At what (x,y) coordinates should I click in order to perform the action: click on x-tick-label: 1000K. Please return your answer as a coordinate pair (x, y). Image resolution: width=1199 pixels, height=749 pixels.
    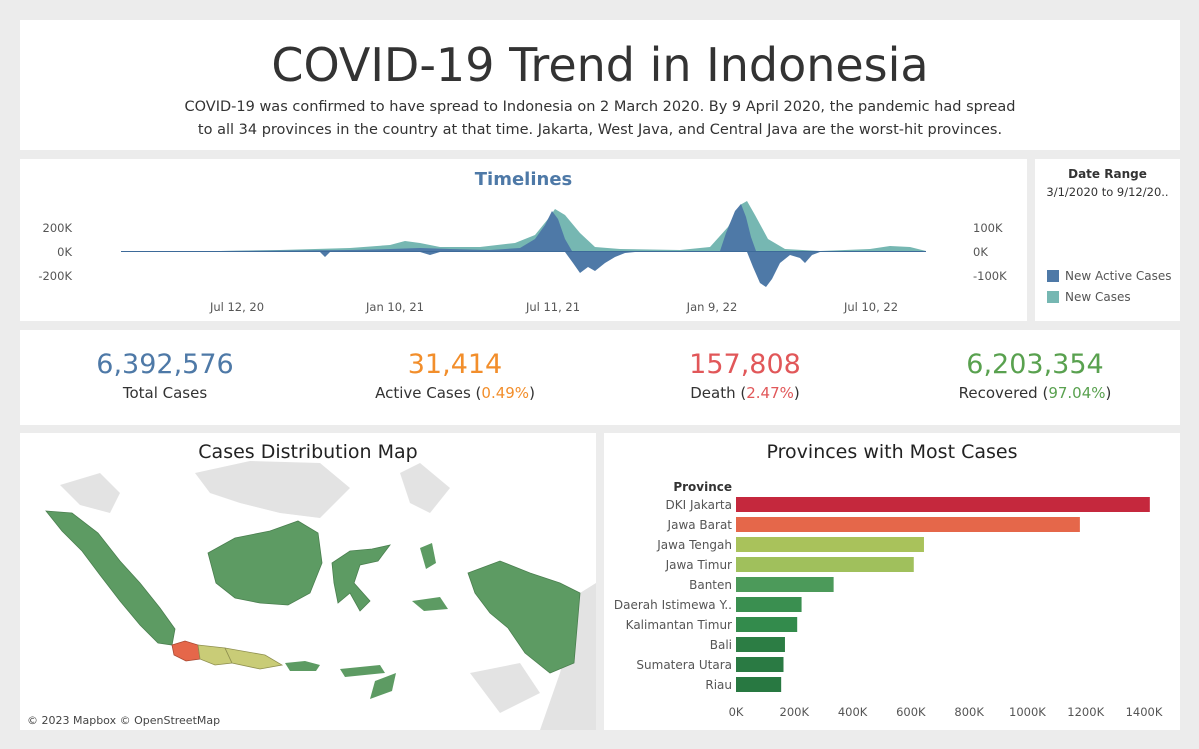
    Looking at the image, I should click on (1027, 712).